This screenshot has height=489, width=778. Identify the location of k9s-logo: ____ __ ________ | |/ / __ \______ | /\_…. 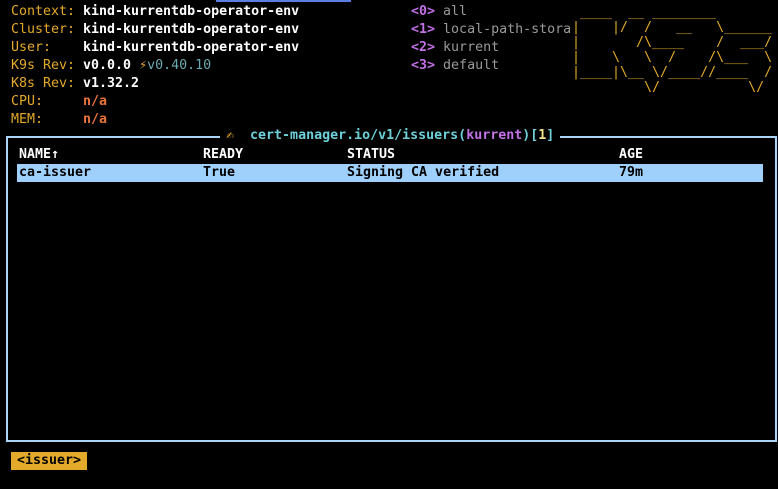
(672, 50).